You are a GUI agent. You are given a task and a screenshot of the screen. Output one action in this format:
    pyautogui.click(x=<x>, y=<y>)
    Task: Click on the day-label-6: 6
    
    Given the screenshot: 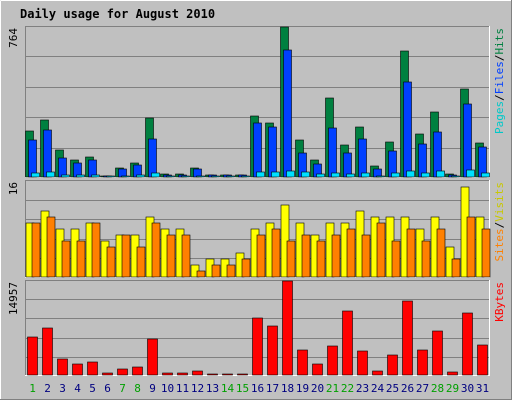 What is the action you would take?
    pyautogui.click(x=107, y=388)
    